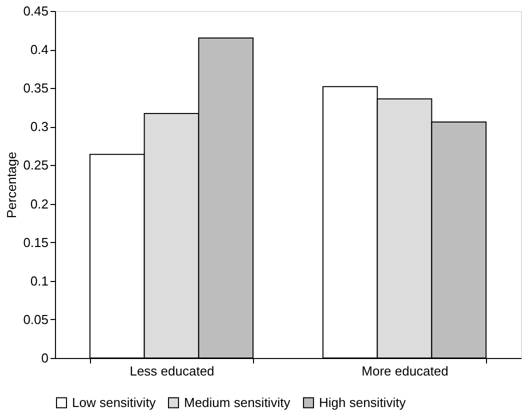 The image size is (526, 415). Describe the element at coordinates (35, 165) in the screenshot. I see `y-tick-label: 0.25` at that location.